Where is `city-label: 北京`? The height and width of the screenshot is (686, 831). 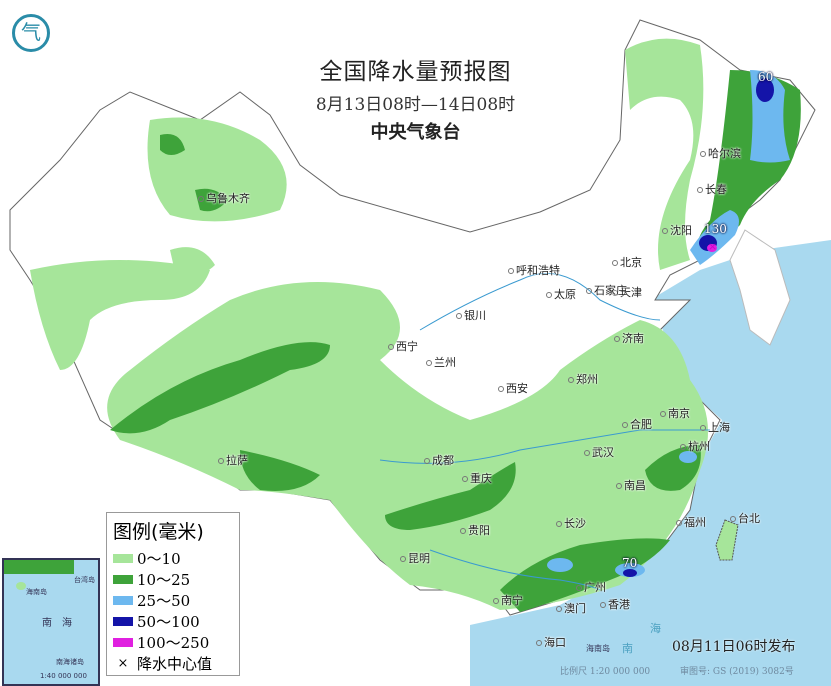 city-label: 北京 is located at coordinates (627, 262).